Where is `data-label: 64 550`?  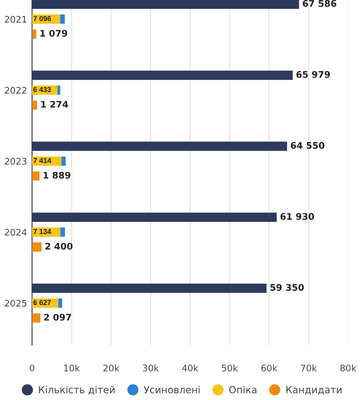 data-label: 64 550 is located at coordinates (307, 145).